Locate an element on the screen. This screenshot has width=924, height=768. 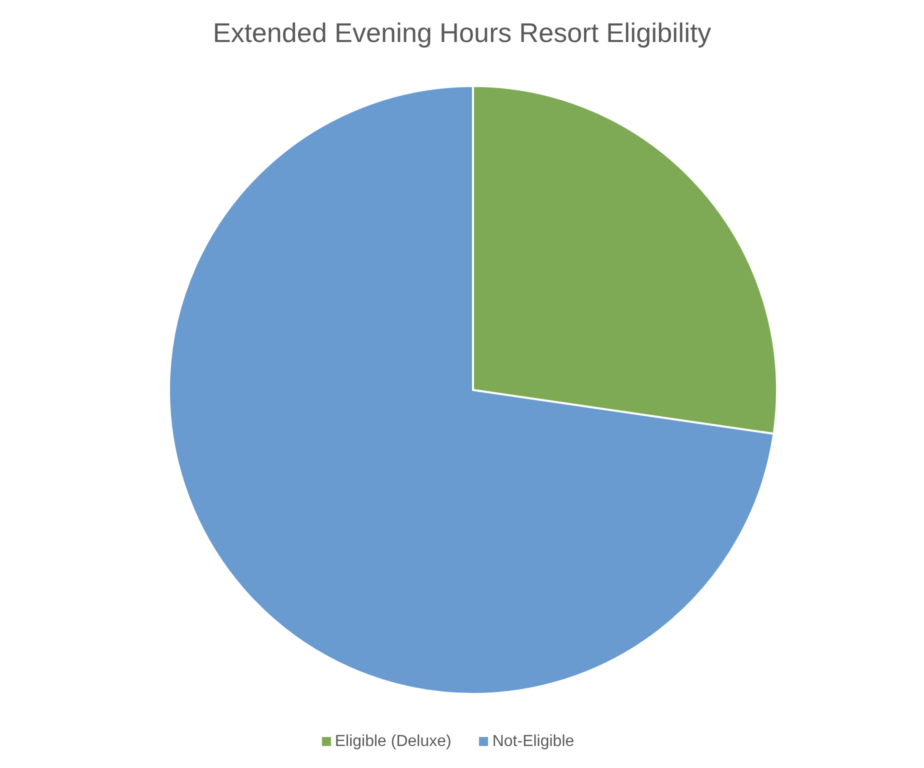
chart-title: Extended Evening Hours Resort Eligibility is located at coordinates (462, 33).